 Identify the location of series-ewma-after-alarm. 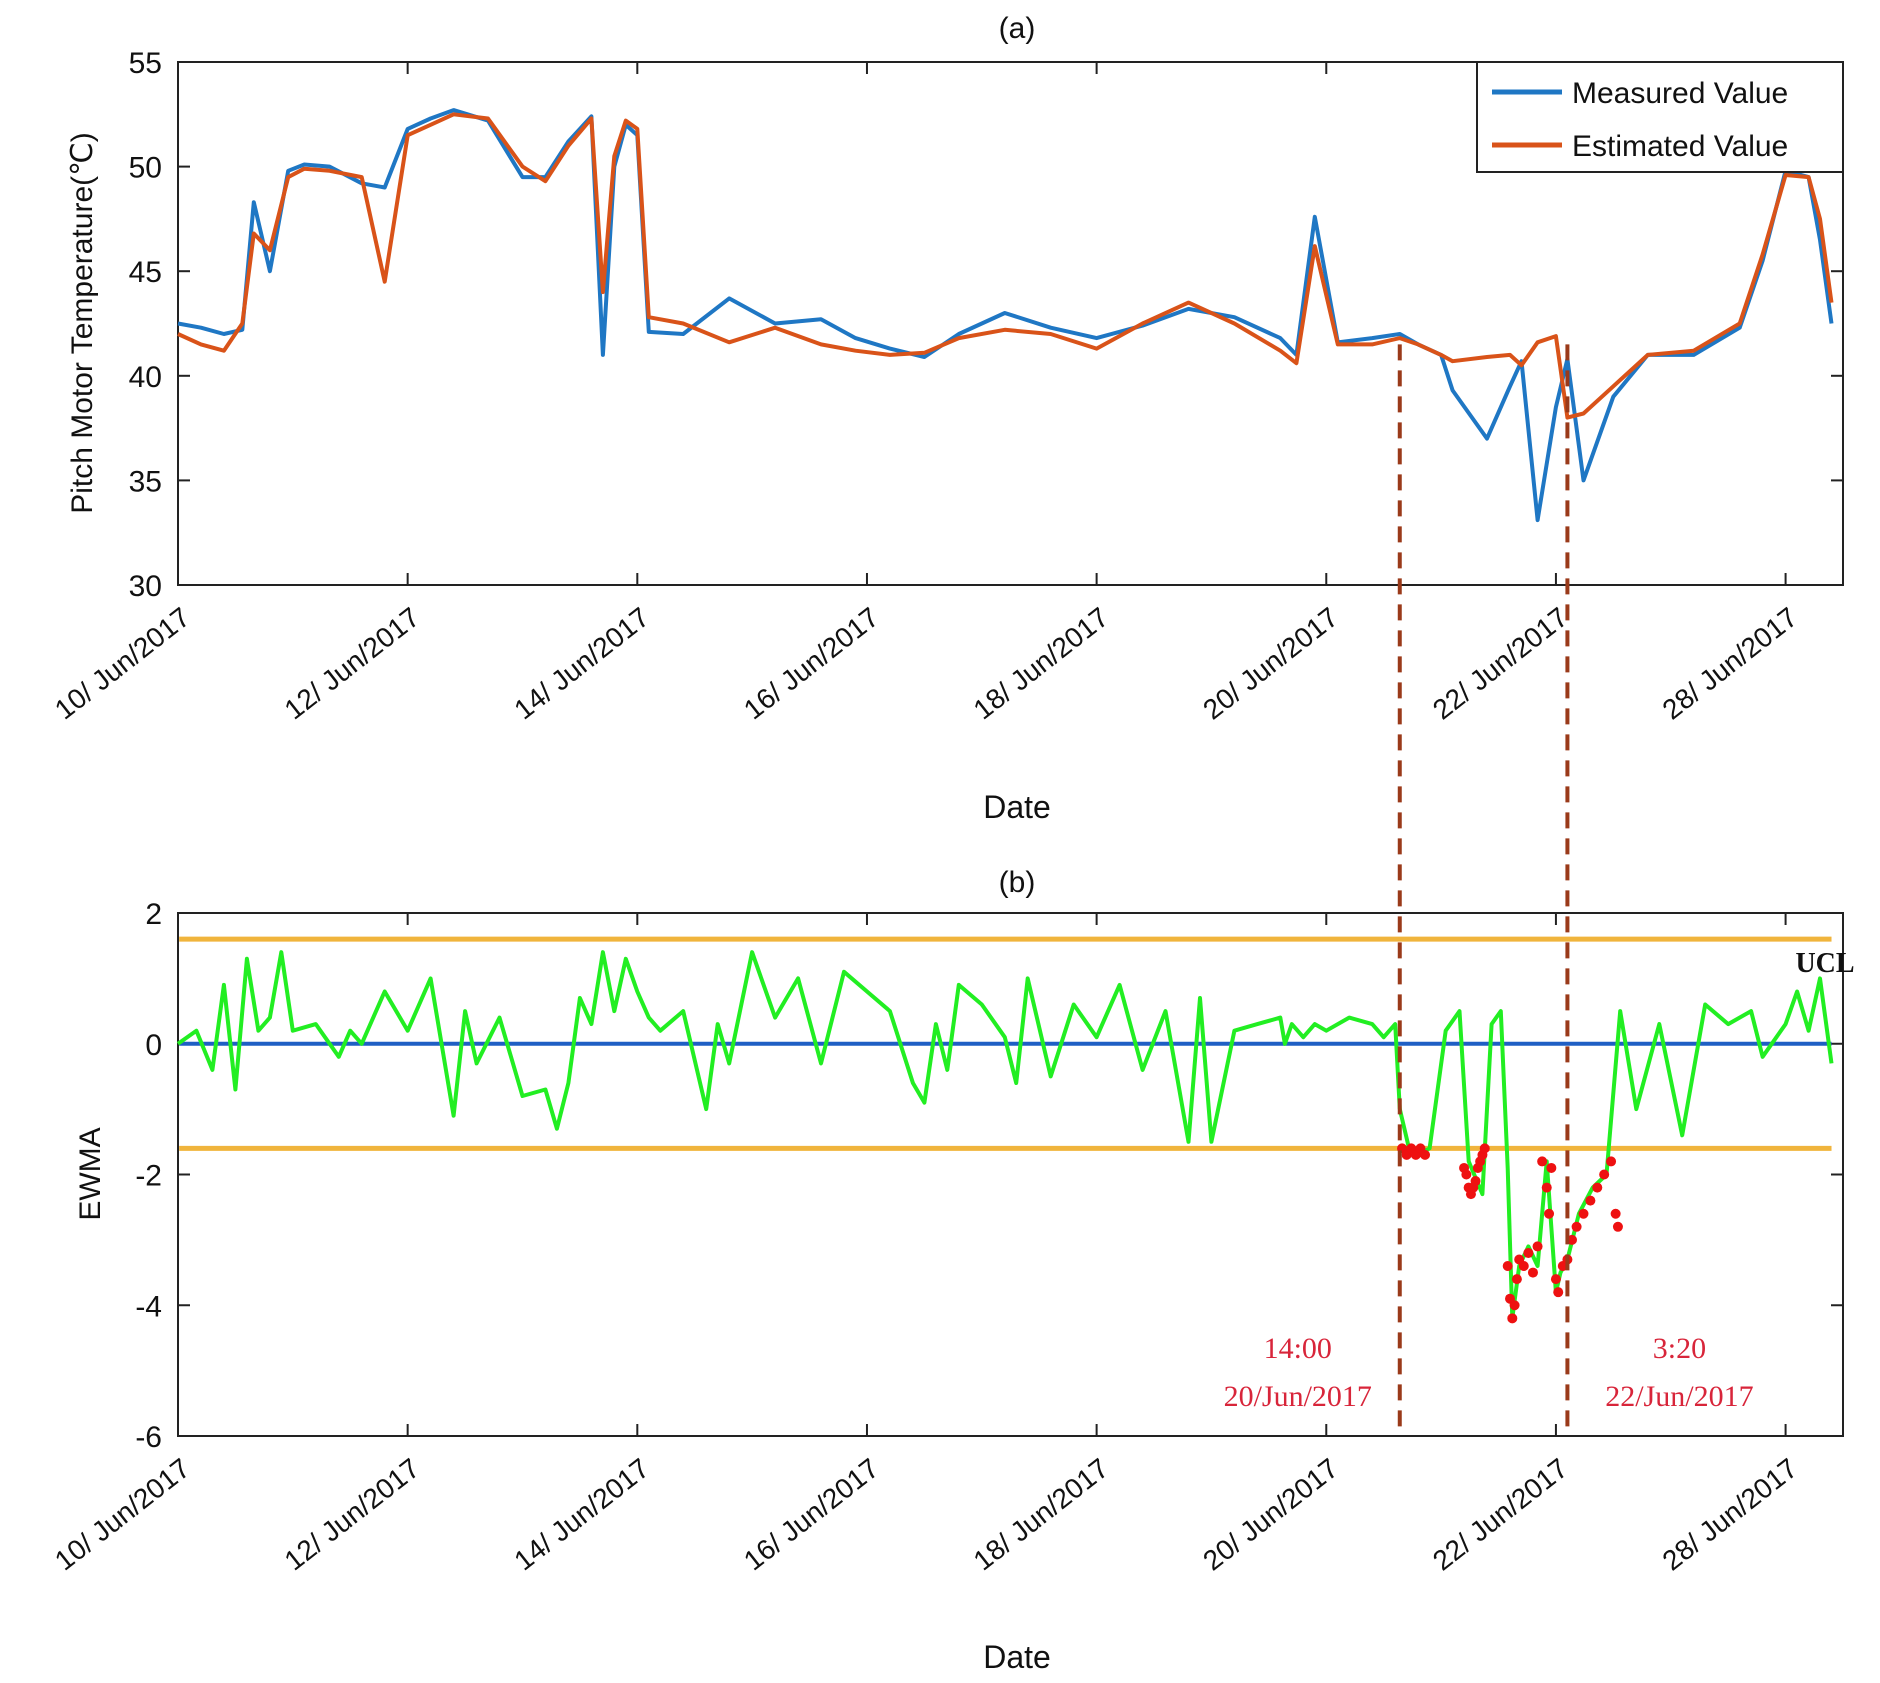
(1615, 1148).